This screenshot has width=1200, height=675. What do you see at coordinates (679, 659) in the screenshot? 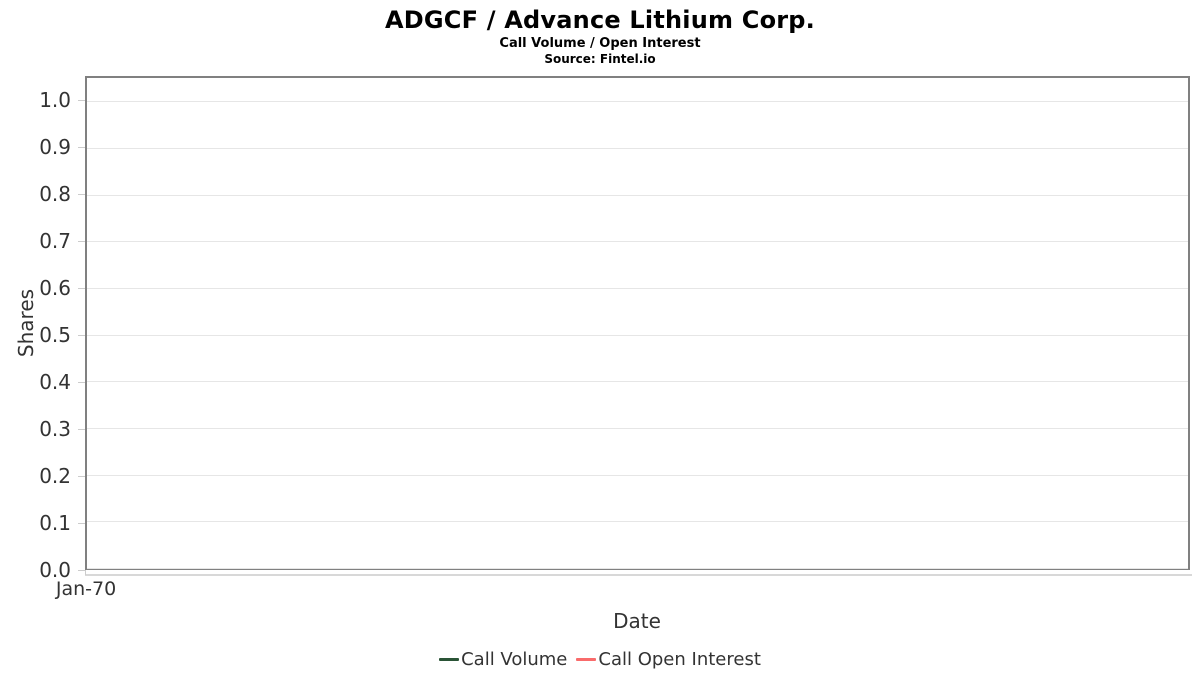
I see `legend-series-label: Call Open Interest` at bounding box center [679, 659].